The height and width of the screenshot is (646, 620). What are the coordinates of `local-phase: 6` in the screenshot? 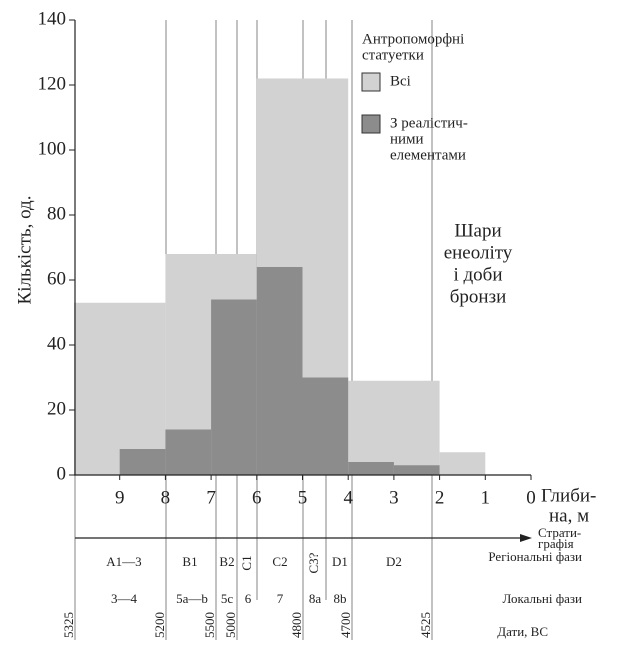 It's located at (248, 598).